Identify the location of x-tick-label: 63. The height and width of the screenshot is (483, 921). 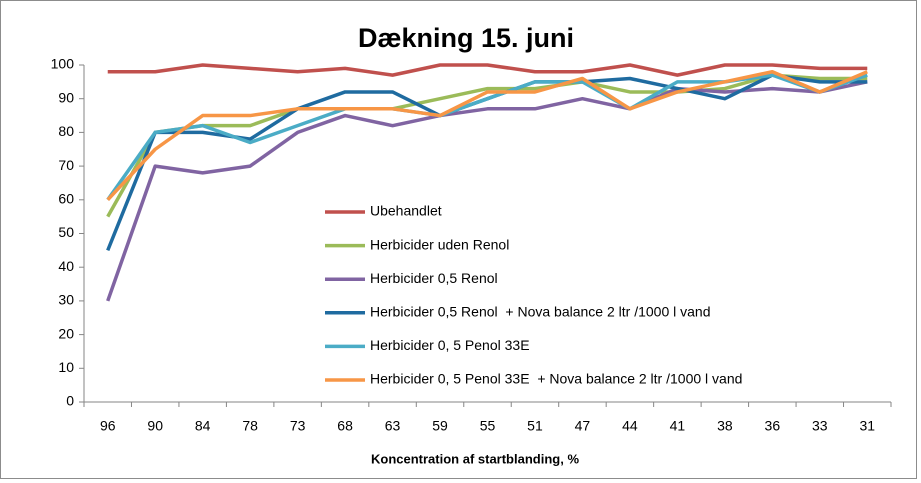
(393, 426).